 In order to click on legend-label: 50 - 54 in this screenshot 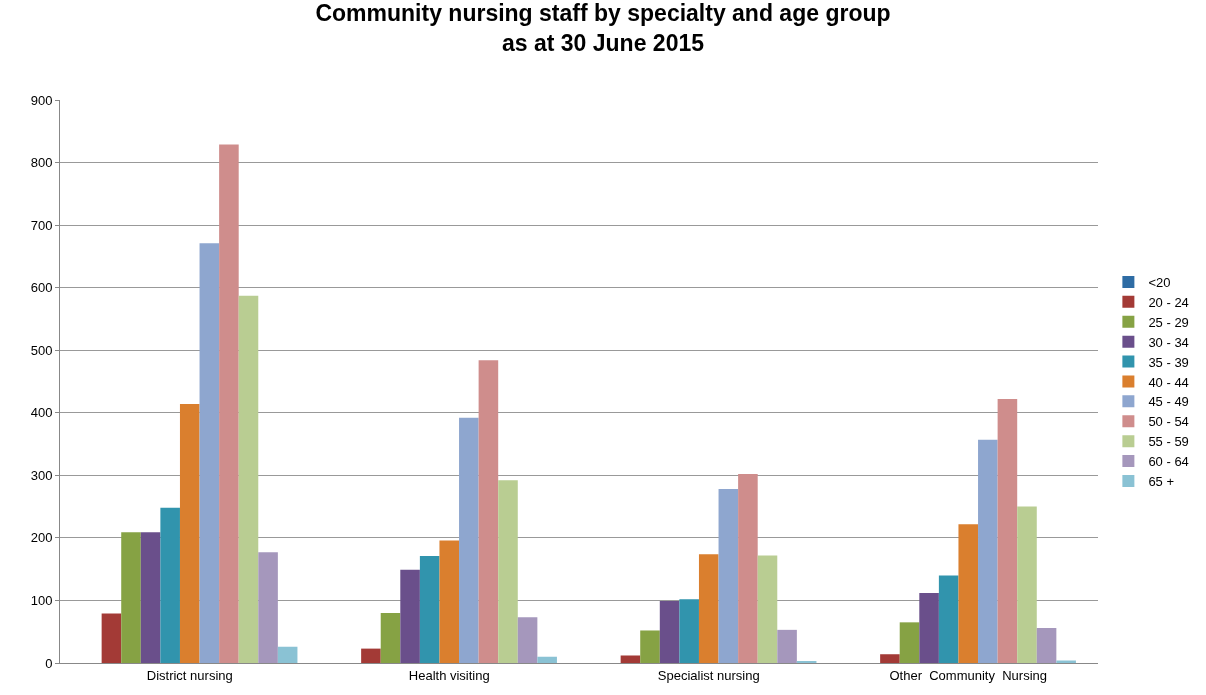, I will do `click(1168, 422)`.